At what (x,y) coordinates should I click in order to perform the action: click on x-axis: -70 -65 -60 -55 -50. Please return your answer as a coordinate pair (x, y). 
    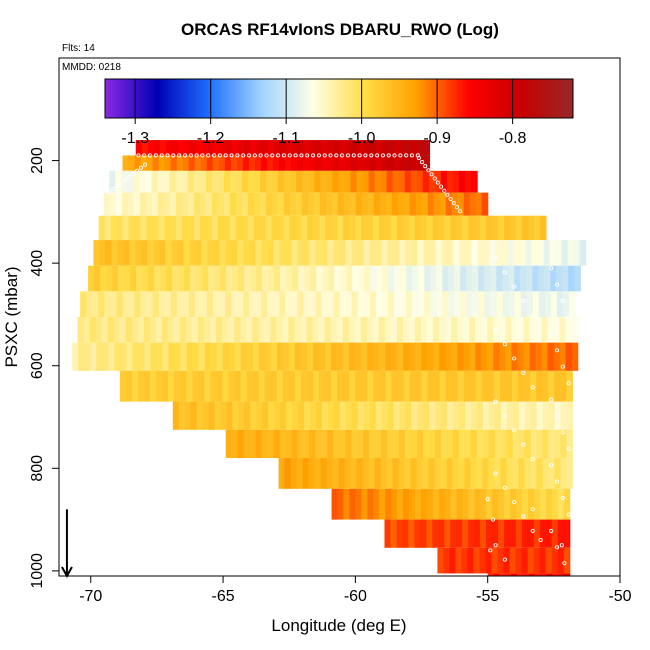
    Looking at the image, I should click on (355, 590).